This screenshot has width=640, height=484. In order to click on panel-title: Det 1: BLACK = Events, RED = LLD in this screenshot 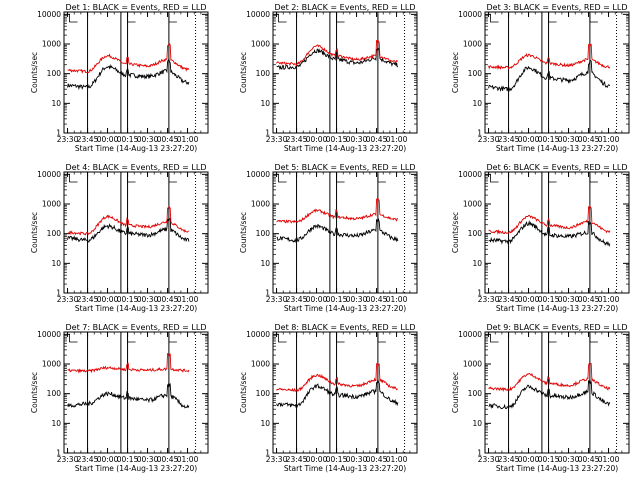, I will do `click(136, 7)`.